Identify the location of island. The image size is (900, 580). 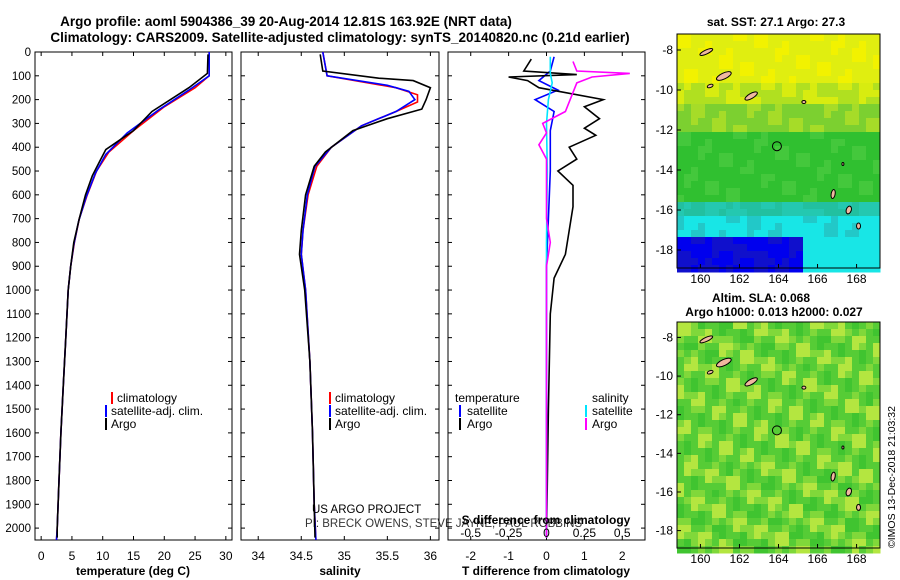
(706, 339).